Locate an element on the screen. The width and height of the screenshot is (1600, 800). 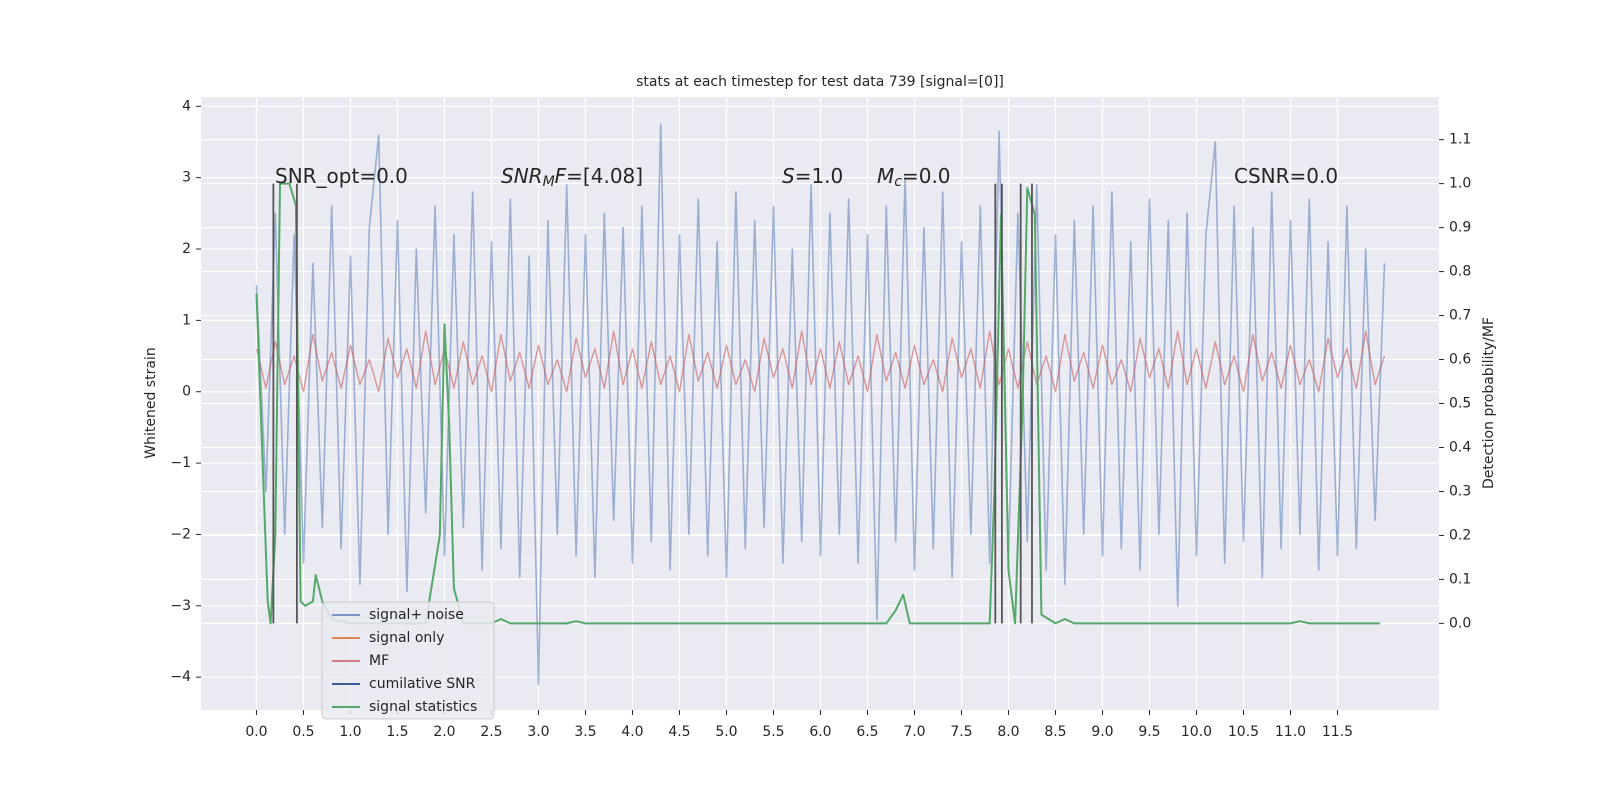
y2-tick-label: 0.5 is located at coordinates (1460, 404).